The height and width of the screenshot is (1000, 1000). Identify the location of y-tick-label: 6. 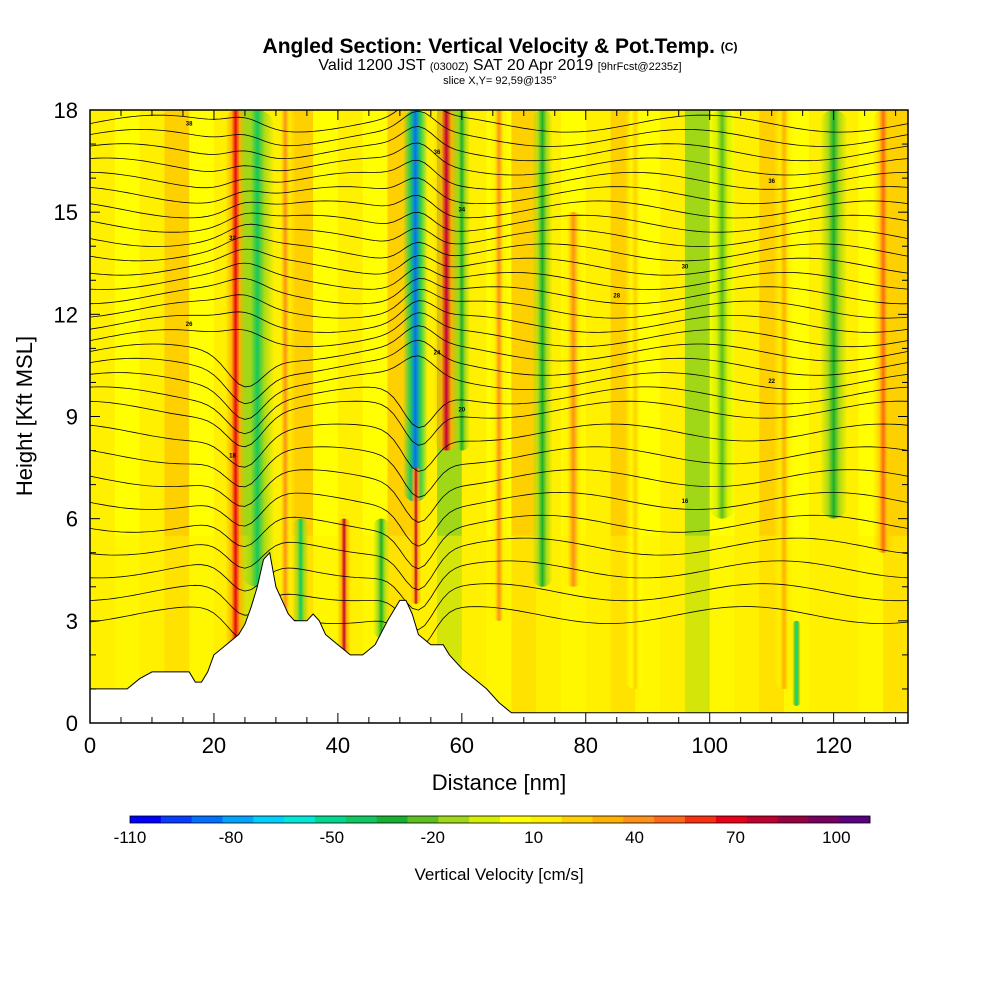
(72, 519).